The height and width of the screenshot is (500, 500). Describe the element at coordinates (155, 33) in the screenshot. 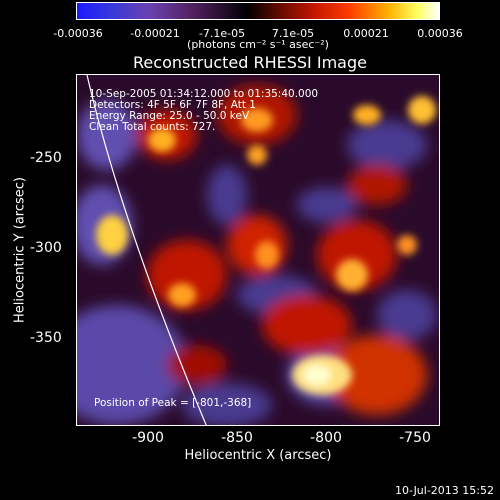

I see `colorbar-tick: -0.00021` at that location.